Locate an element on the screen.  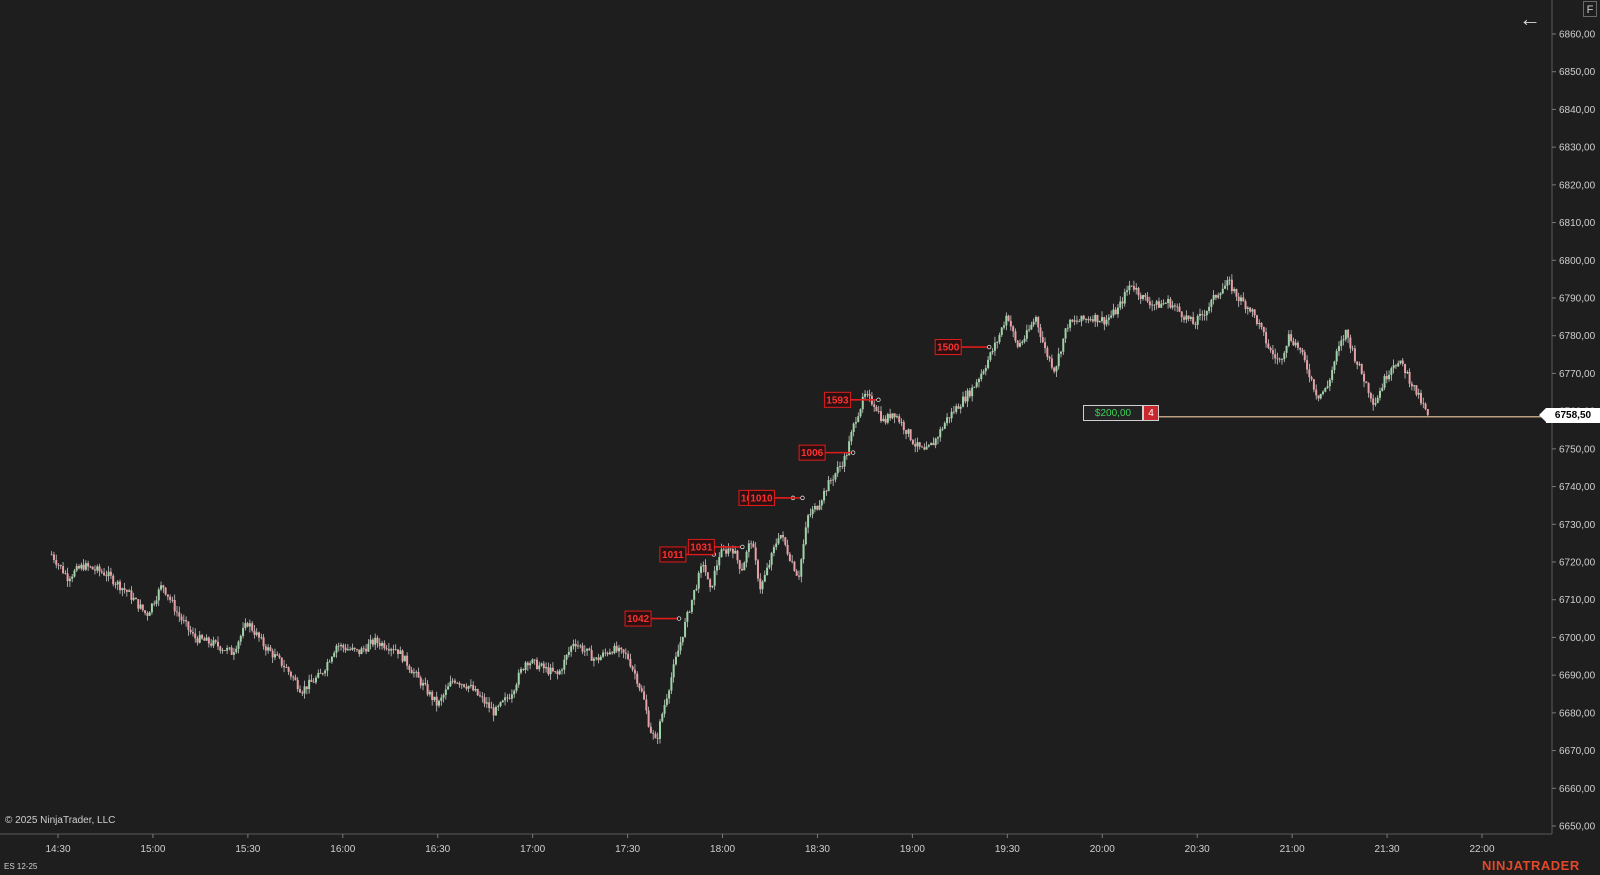
f-button: F is located at coordinates (1590, 9).